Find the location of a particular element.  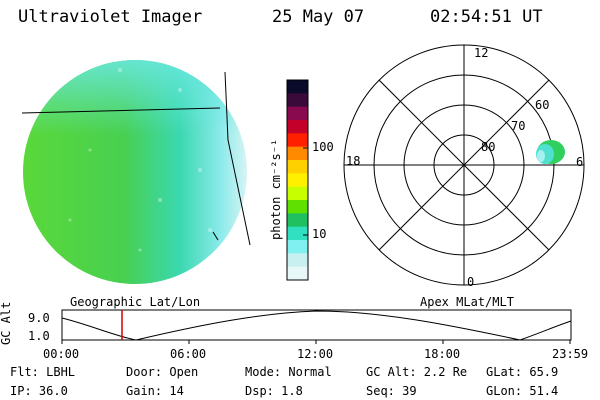

timeline-left-caption: Geographic Lat/Lon is located at coordinates (135, 302).